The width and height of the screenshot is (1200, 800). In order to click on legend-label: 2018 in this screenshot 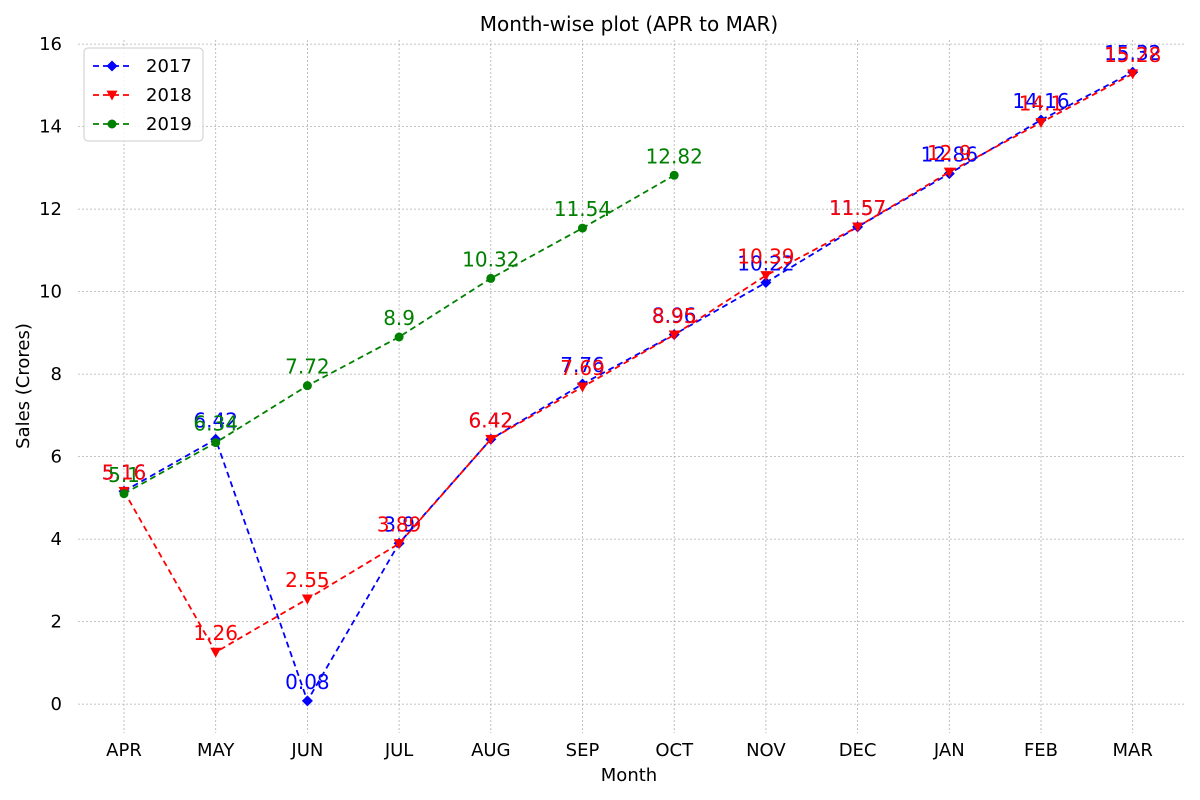, I will do `click(169, 95)`.